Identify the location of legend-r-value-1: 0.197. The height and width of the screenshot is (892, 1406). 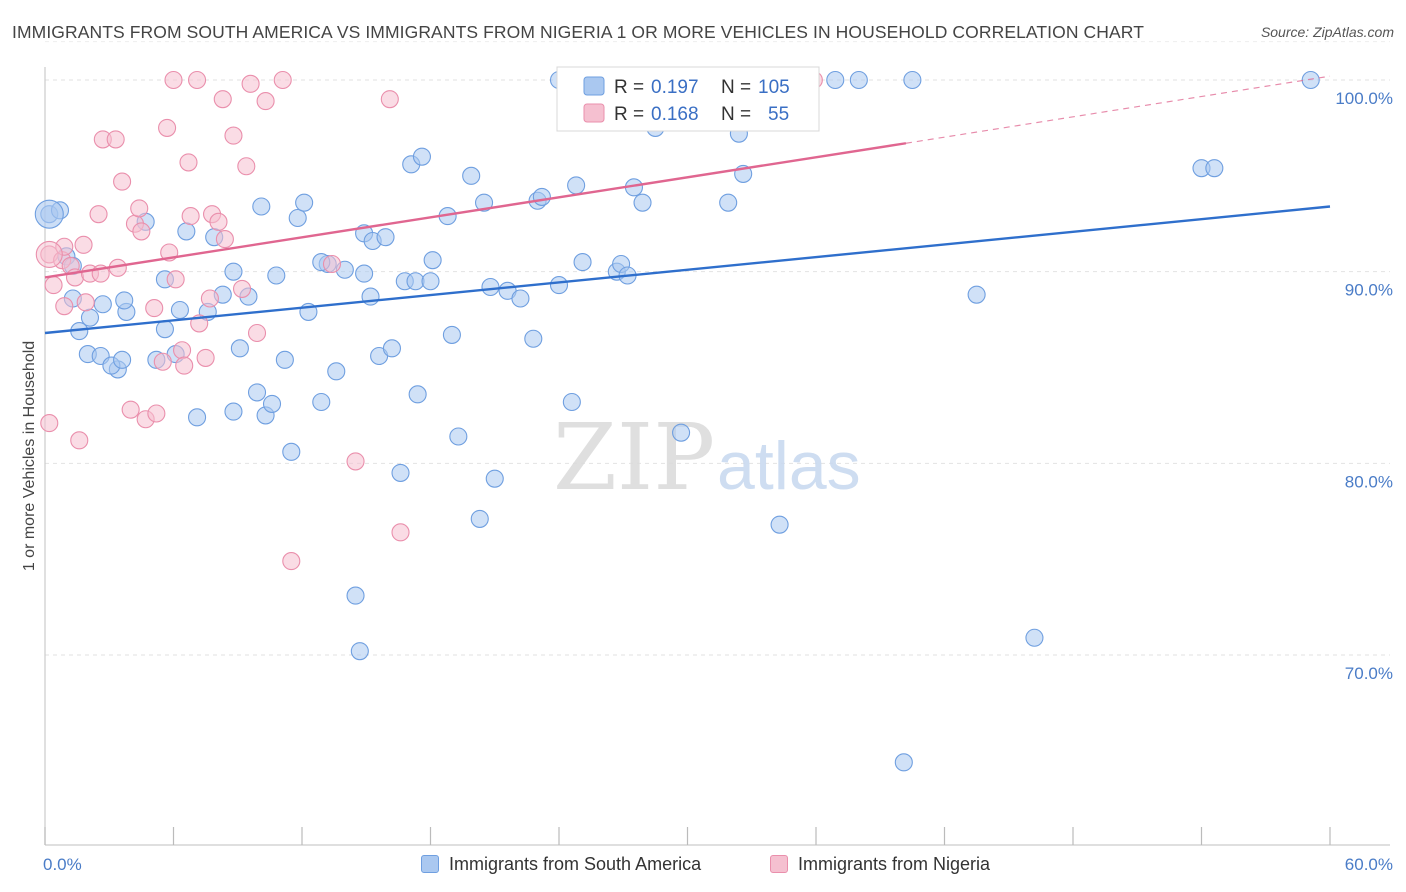
(675, 87).